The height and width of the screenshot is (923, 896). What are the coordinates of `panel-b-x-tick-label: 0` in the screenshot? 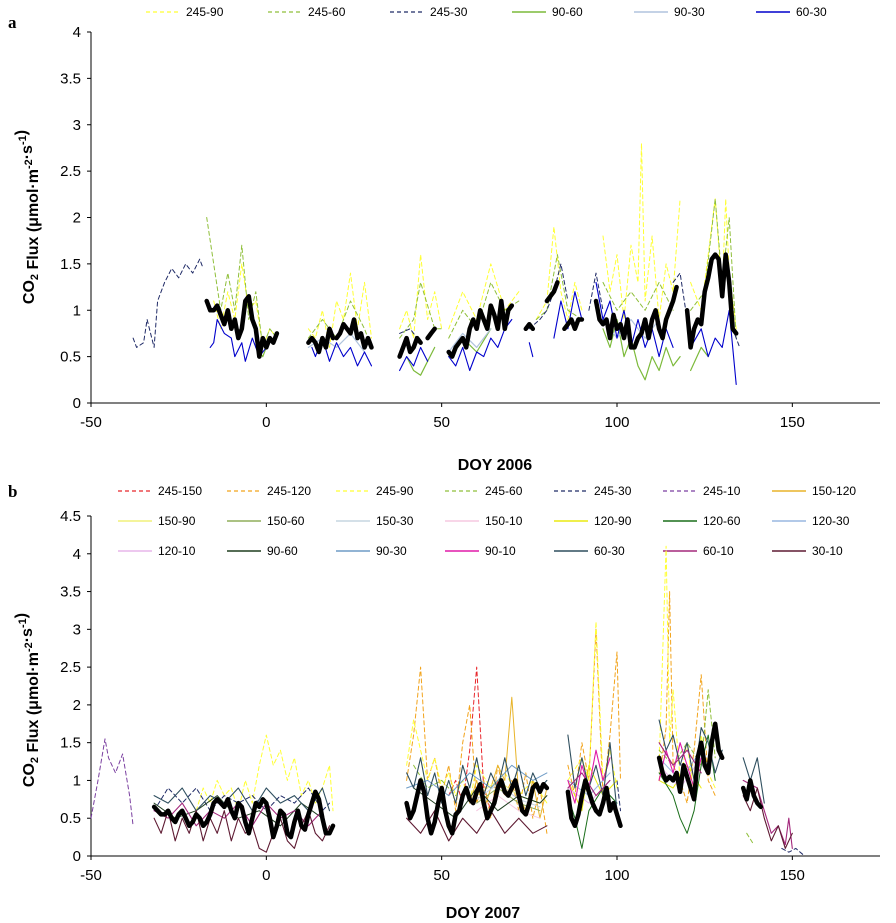 It's located at (266, 875).